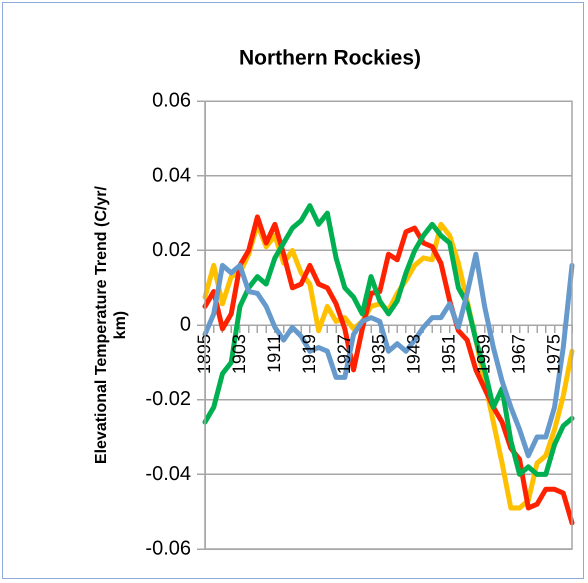  What do you see at coordinates (330, 58) in the screenshot?
I see `chart-title: Northern Rockies)` at bounding box center [330, 58].